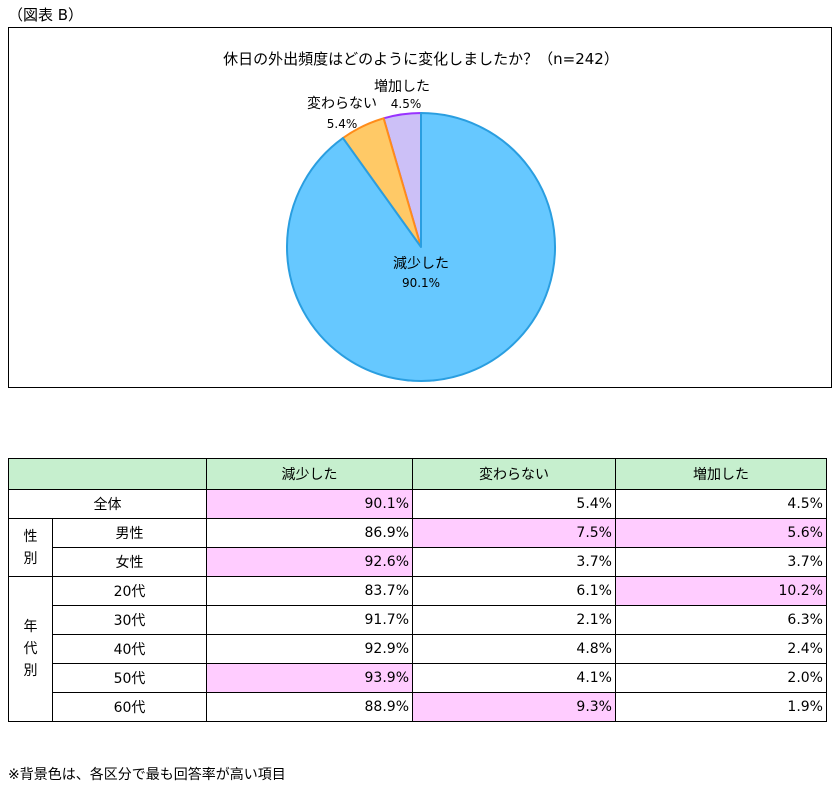 The image size is (840, 789). Describe the element at coordinates (309, 474) in the screenshot. I see `header-decrease: 減少した` at that location.